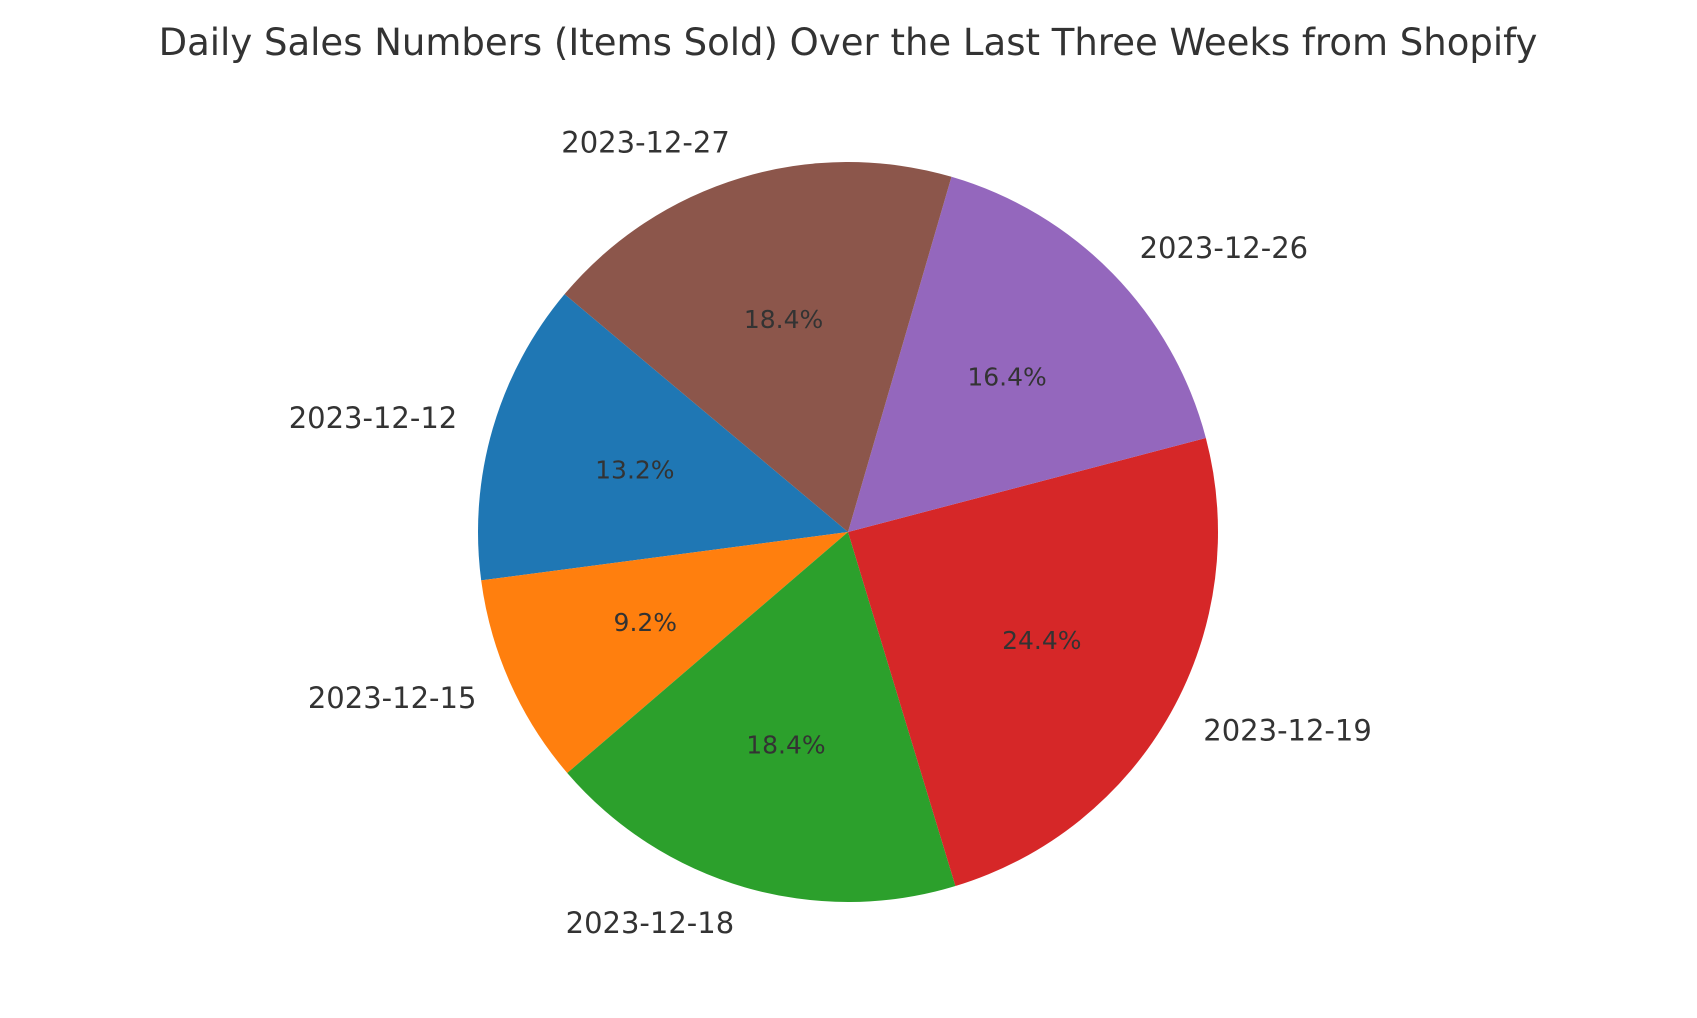 The height and width of the screenshot is (1018, 1697). Describe the element at coordinates (373, 418) in the screenshot. I see `slice-label: 2023-12-12` at that location.